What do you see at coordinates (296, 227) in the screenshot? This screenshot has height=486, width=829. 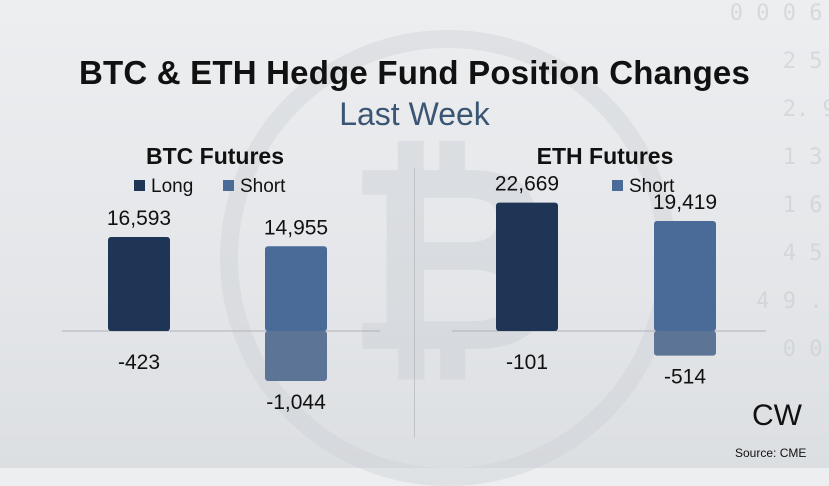 I see `btc-label-short-positive: 14,955` at bounding box center [296, 227].